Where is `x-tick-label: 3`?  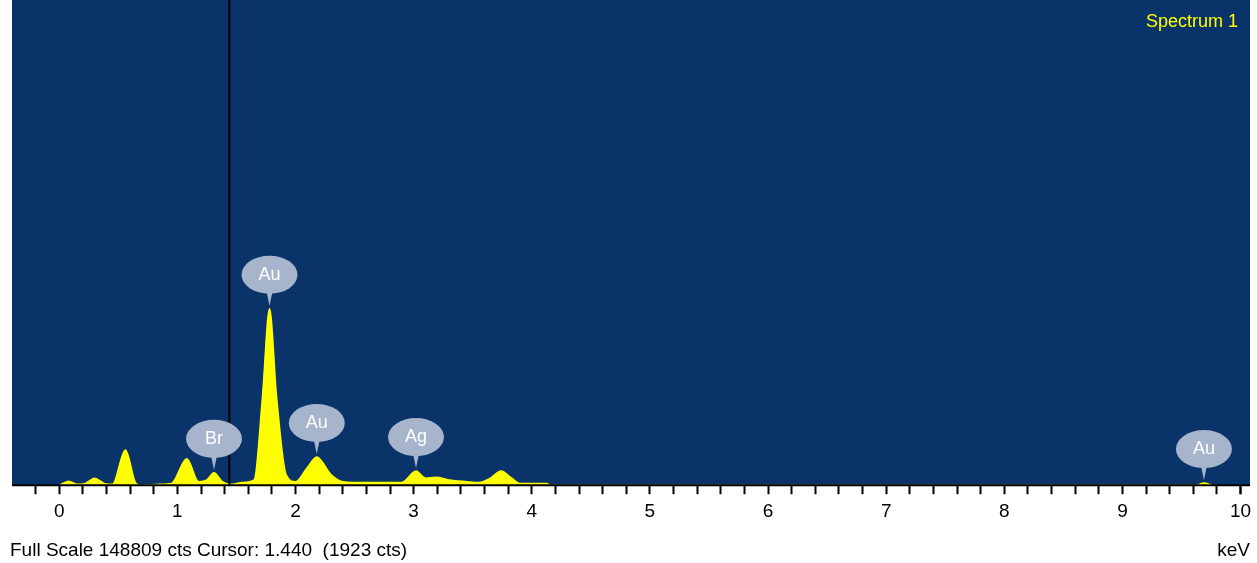
x-tick-label: 3 is located at coordinates (413, 510).